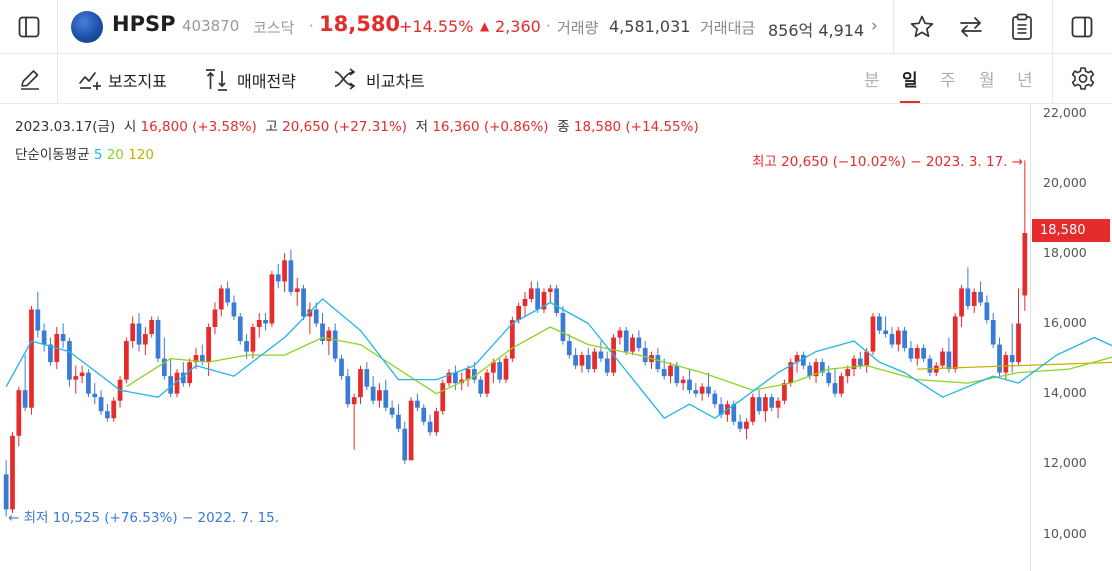 The image size is (1112, 571). What do you see at coordinates (84, 153) in the screenshot?
I see `moving-average-legend: 단순이동평균 5 20 120` at bounding box center [84, 153].